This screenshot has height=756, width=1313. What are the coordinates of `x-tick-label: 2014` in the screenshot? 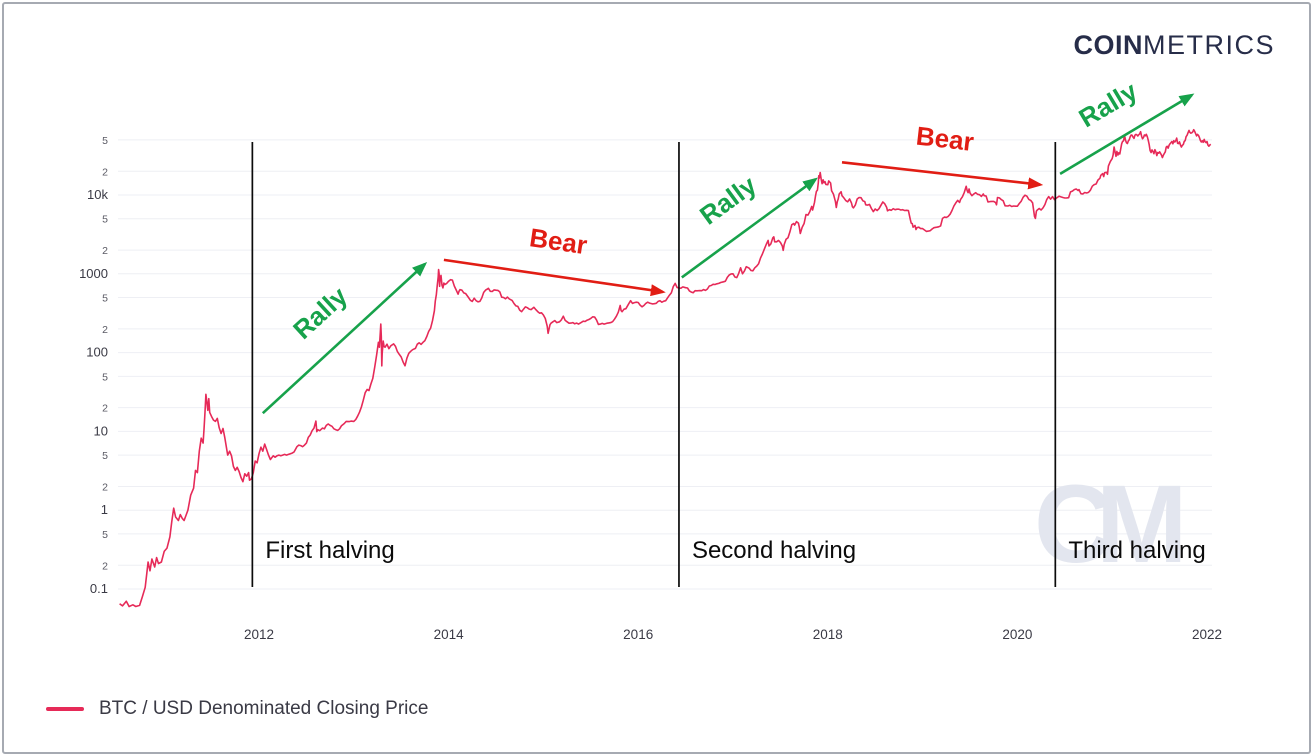 It's located at (449, 634).